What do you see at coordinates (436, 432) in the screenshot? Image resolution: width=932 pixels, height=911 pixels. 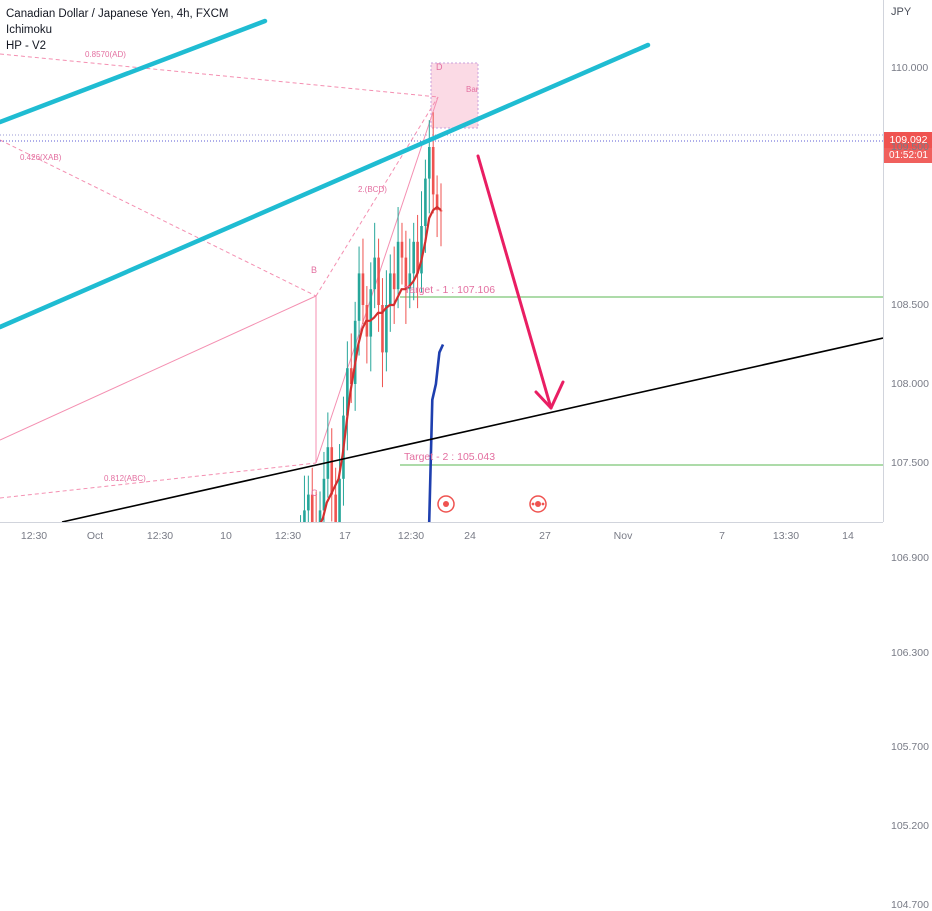 I see `kijun-line` at bounding box center [436, 432].